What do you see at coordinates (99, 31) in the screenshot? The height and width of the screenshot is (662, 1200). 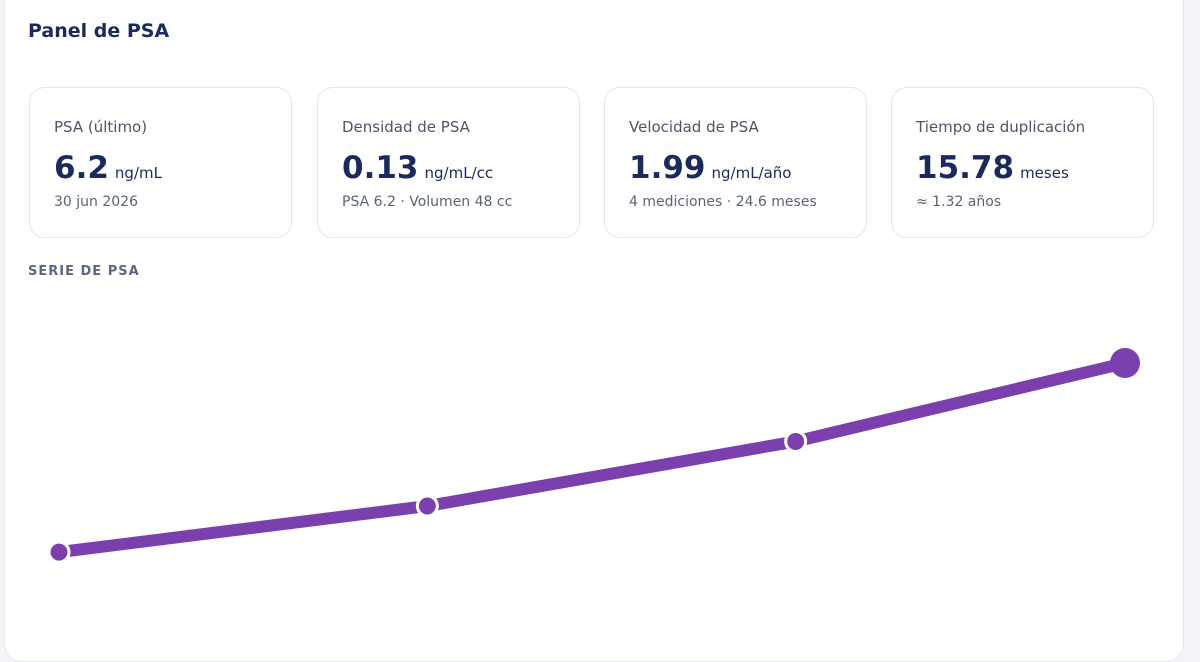 I see `panel-title: Panel de PSA` at bounding box center [99, 31].